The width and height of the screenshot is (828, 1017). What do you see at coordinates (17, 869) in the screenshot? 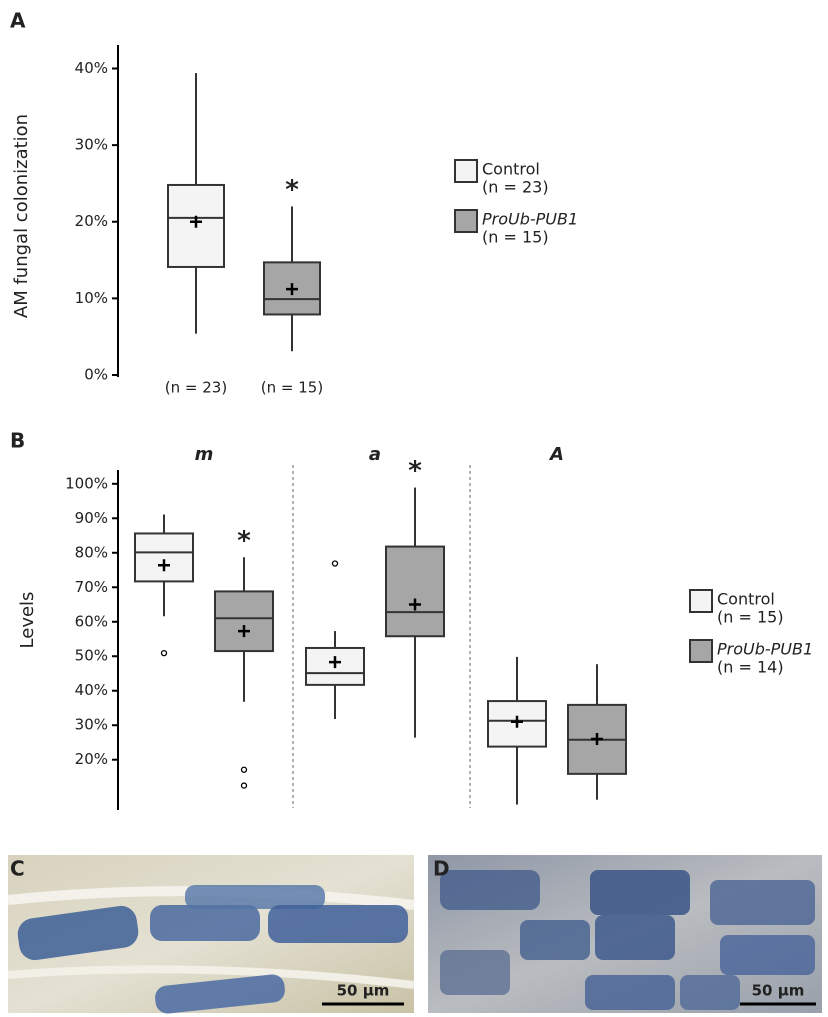
I see `panel-label: C` at bounding box center [17, 869].